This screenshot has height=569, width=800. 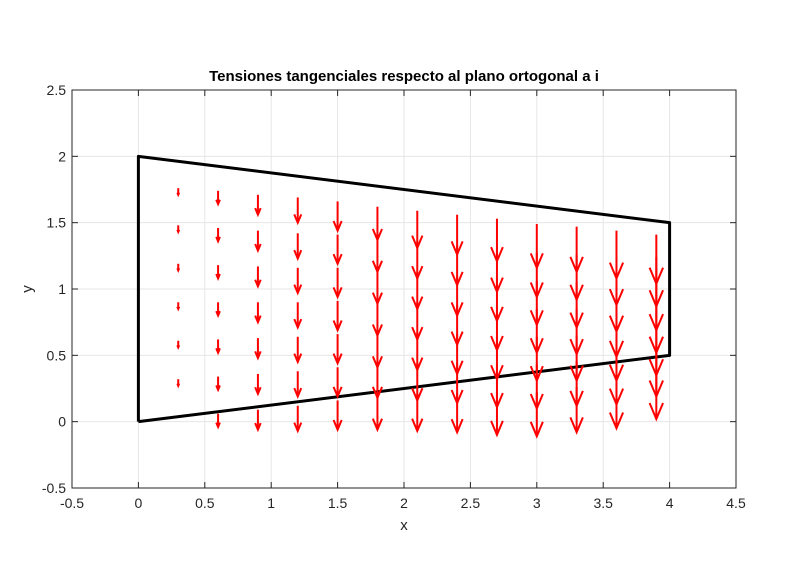 I want to click on y-tick-label: 0, so click(x=62, y=422).